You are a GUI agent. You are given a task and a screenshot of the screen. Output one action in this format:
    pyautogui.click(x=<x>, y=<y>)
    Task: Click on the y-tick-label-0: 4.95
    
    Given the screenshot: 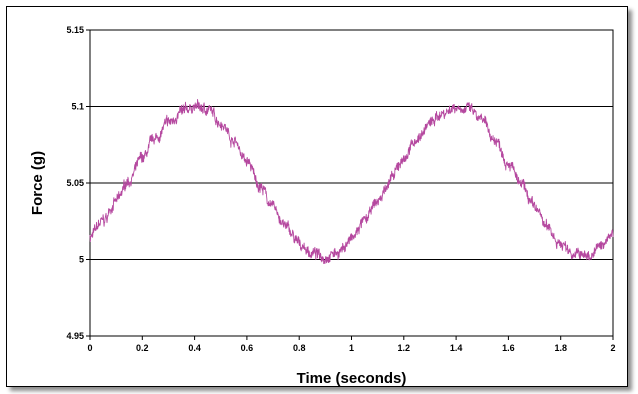 What is the action you would take?
    pyautogui.click(x=75, y=336)
    